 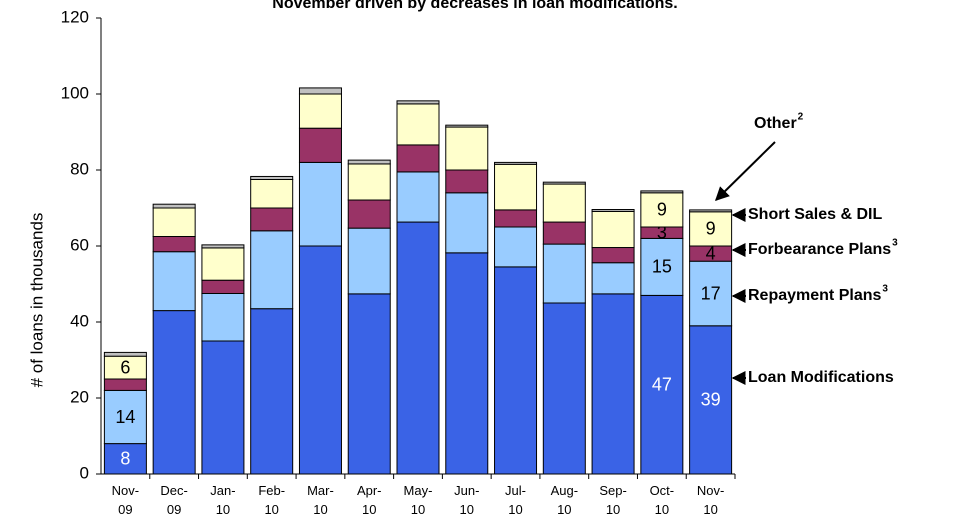 I want to click on x-tick-label: Apr-10, so click(x=369, y=500).